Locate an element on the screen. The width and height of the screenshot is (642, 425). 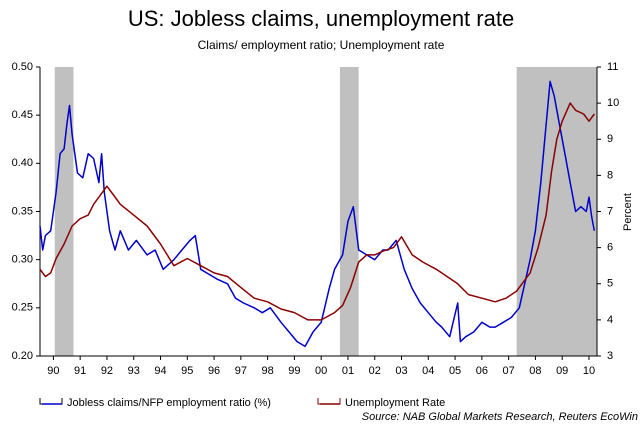
x-tick-label: 94 is located at coordinates (160, 371).